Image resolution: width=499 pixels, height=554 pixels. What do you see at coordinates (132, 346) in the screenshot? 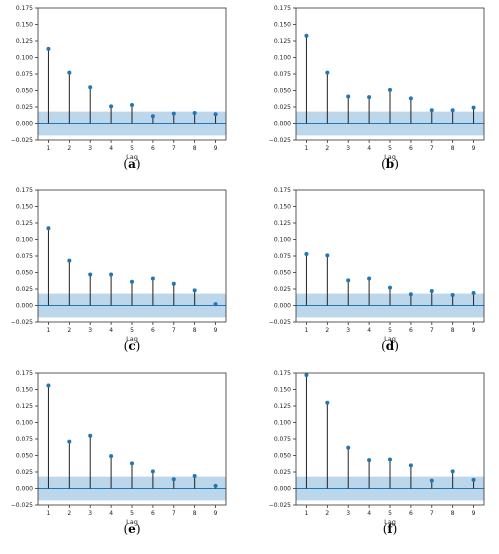
I see `panel-label: (c)` at bounding box center [132, 346].